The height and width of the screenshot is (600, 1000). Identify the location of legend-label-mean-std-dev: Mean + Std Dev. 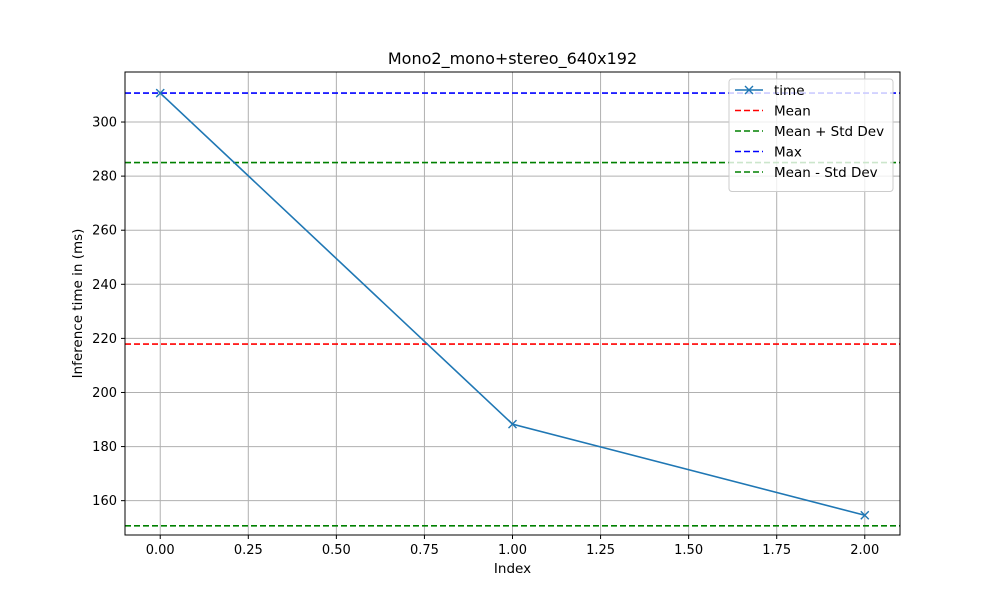
(829, 132).